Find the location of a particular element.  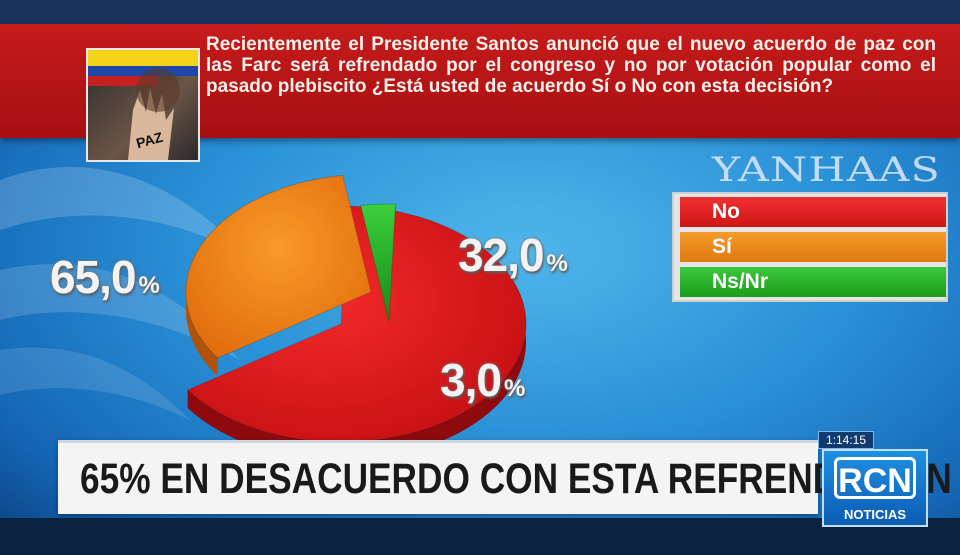

pct-label-no-value: 65,0 is located at coordinates (93, 277).